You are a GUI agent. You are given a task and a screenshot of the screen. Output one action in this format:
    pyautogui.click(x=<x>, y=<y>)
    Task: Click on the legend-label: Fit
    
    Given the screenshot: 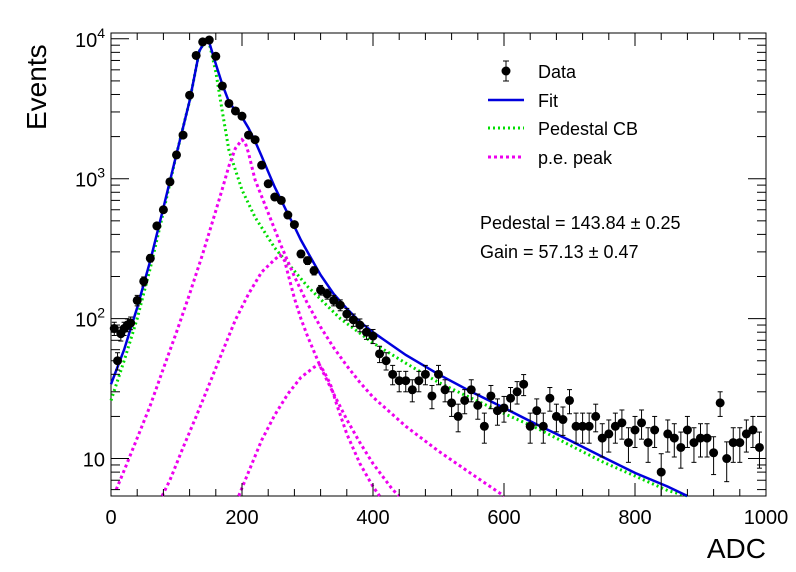 What is the action you would take?
    pyautogui.click(x=548, y=101)
    